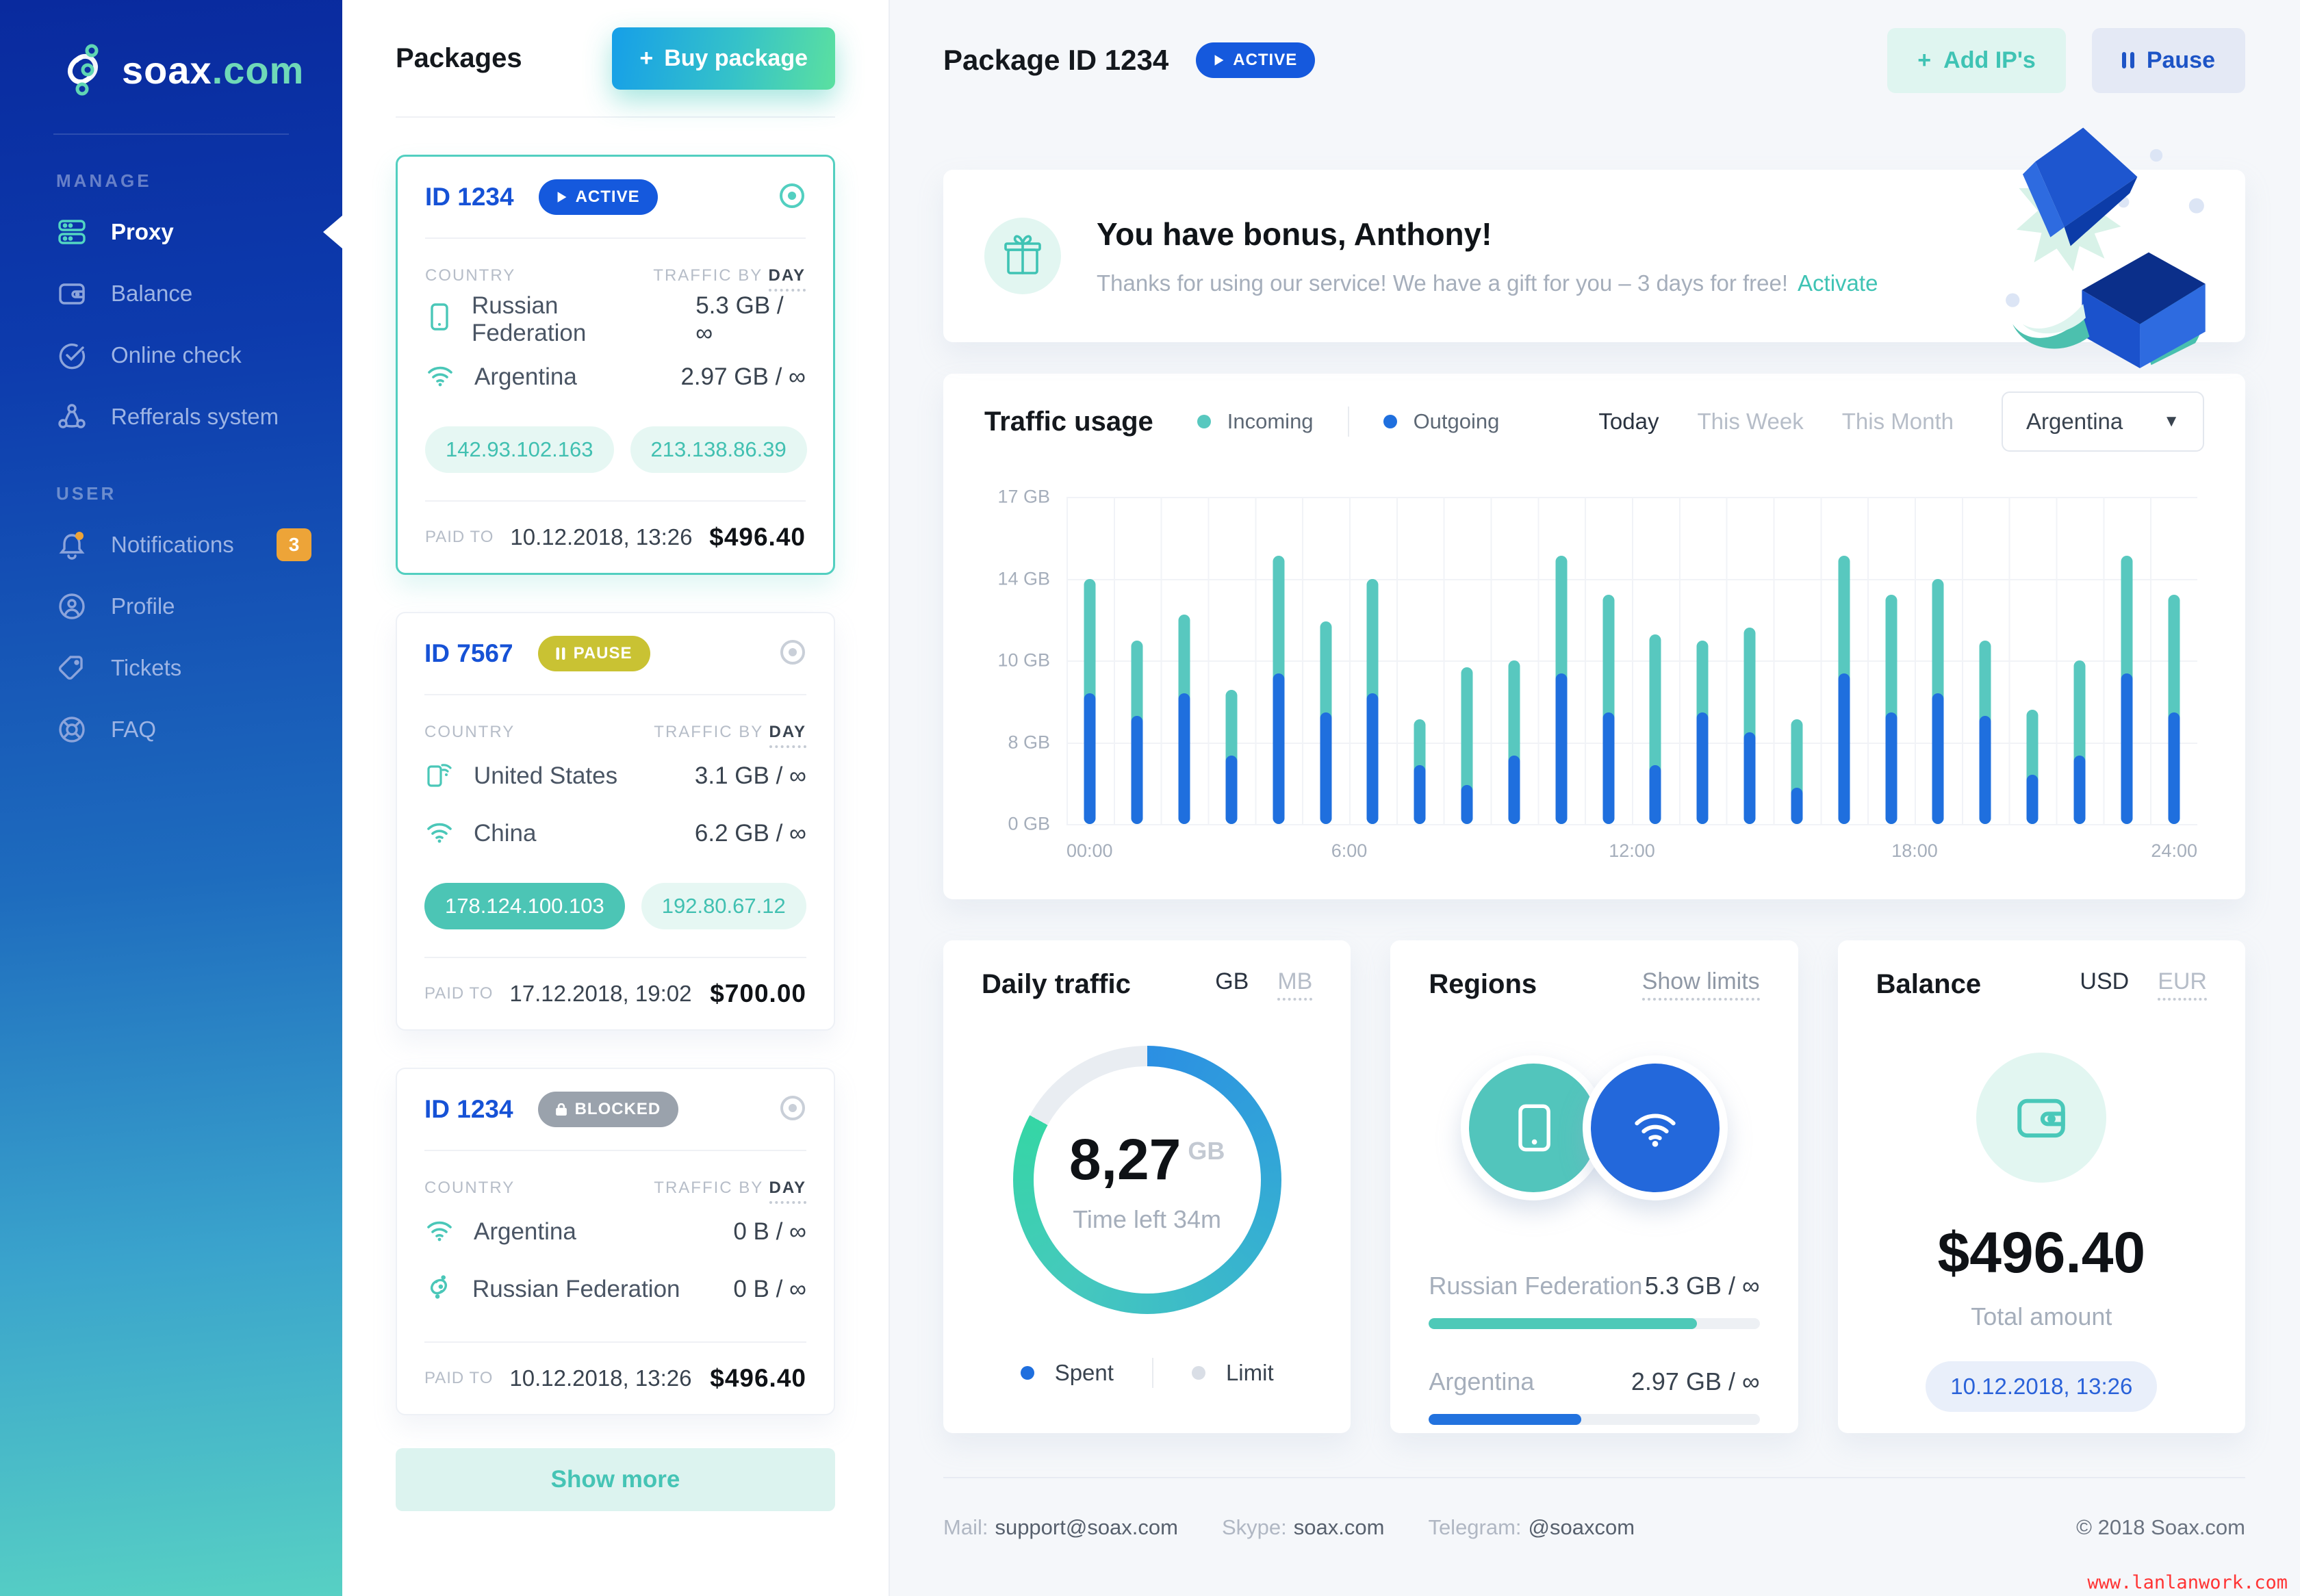 This screenshot has height=1596, width=2300. What do you see at coordinates (1339, 1527) in the screenshot?
I see `footer-skype-value: soax.com` at bounding box center [1339, 1527].